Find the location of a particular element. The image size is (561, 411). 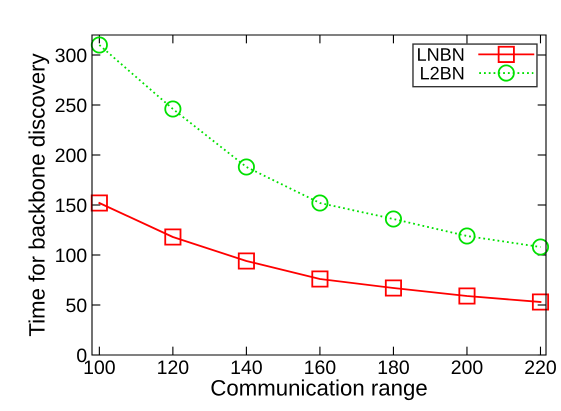

y-tick-label: 100 is located at coordinates (71, 255).